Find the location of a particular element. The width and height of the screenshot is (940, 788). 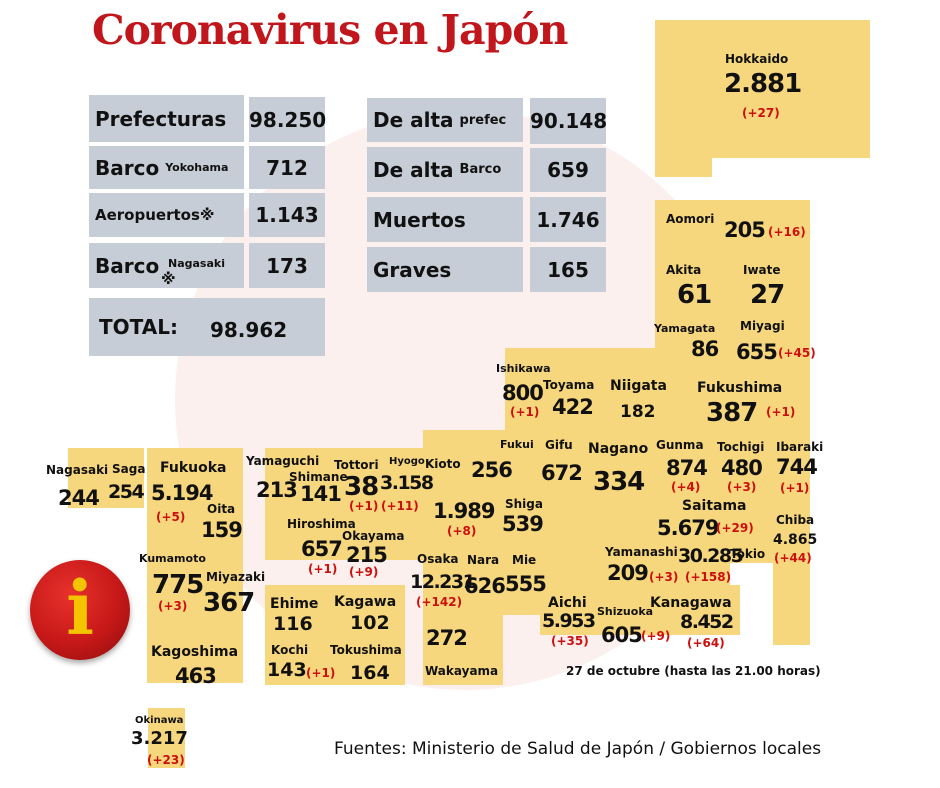

prefecture-value: 182 is located at coordinates (638, 412).